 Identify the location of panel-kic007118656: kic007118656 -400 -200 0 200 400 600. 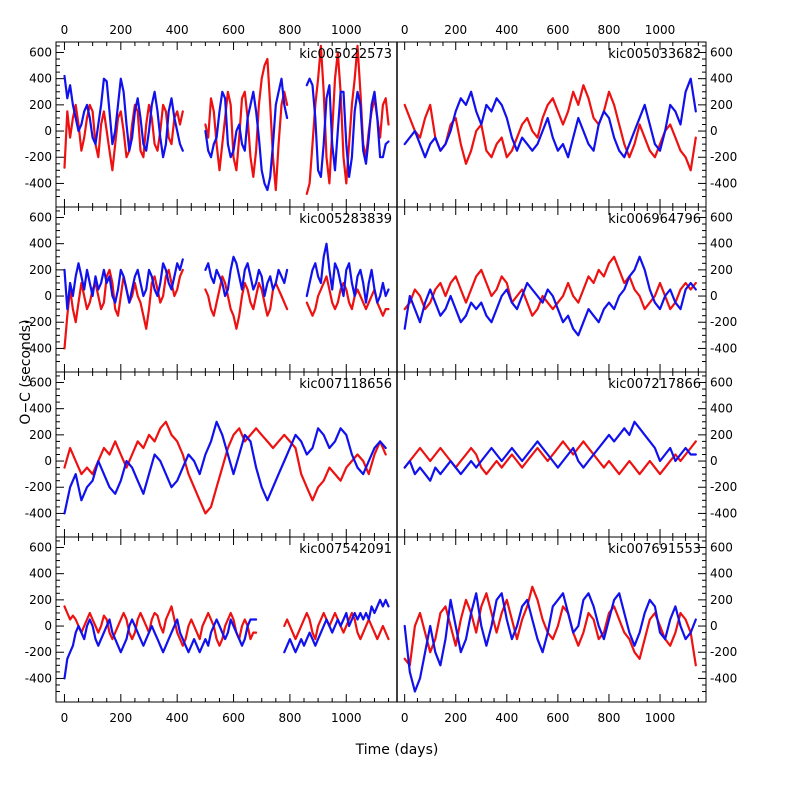
(211, 454).